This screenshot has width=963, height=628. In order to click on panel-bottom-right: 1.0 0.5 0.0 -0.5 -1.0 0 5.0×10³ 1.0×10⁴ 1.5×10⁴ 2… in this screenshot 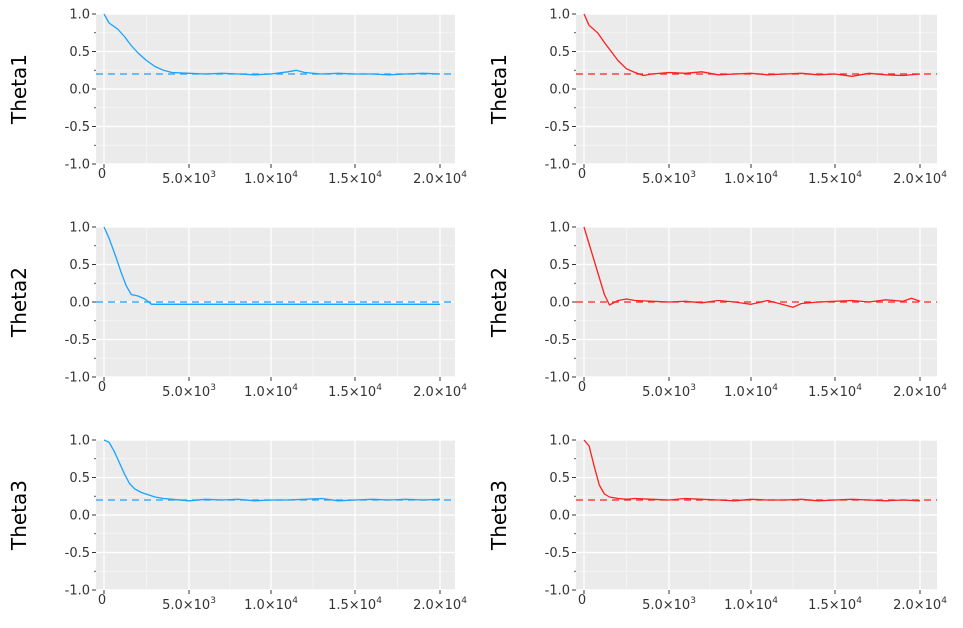, I will do `click(717, 524)`.